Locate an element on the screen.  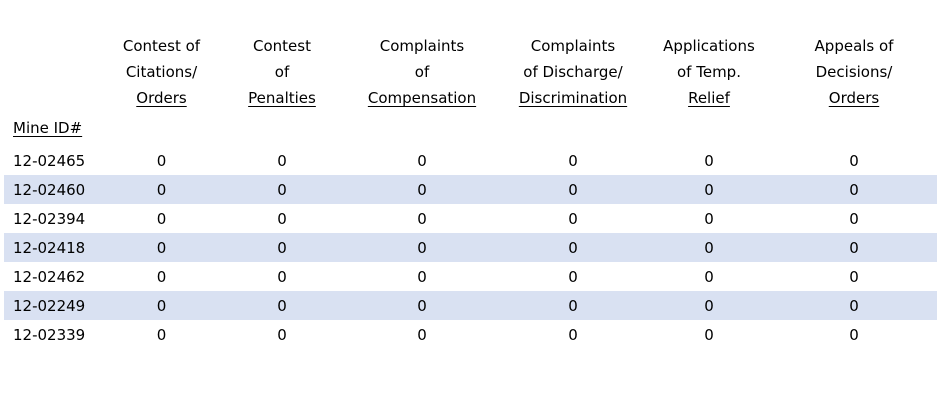
mine-id-cell: 12-02394 is located at coordinates (49, 218).